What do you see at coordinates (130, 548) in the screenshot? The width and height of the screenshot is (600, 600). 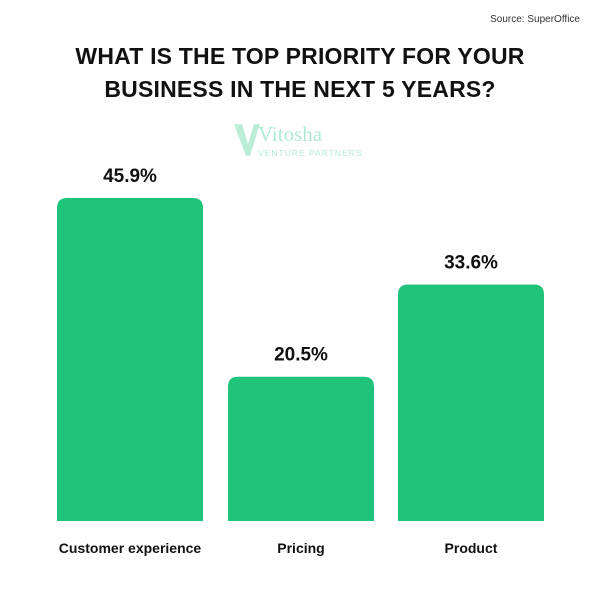 I see `category-label: Customer experience` at bounding box center [130, 548].